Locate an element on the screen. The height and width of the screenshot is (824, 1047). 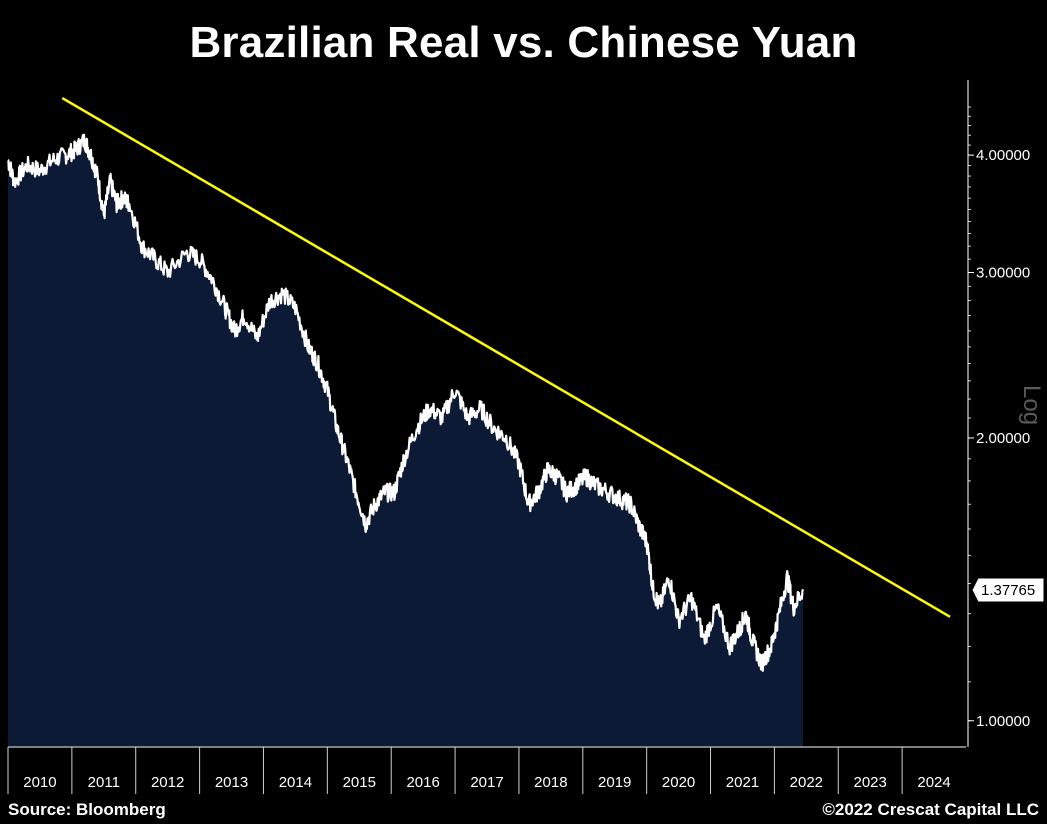
x-tick-label: 2019 is located at coordinates (614, 782).